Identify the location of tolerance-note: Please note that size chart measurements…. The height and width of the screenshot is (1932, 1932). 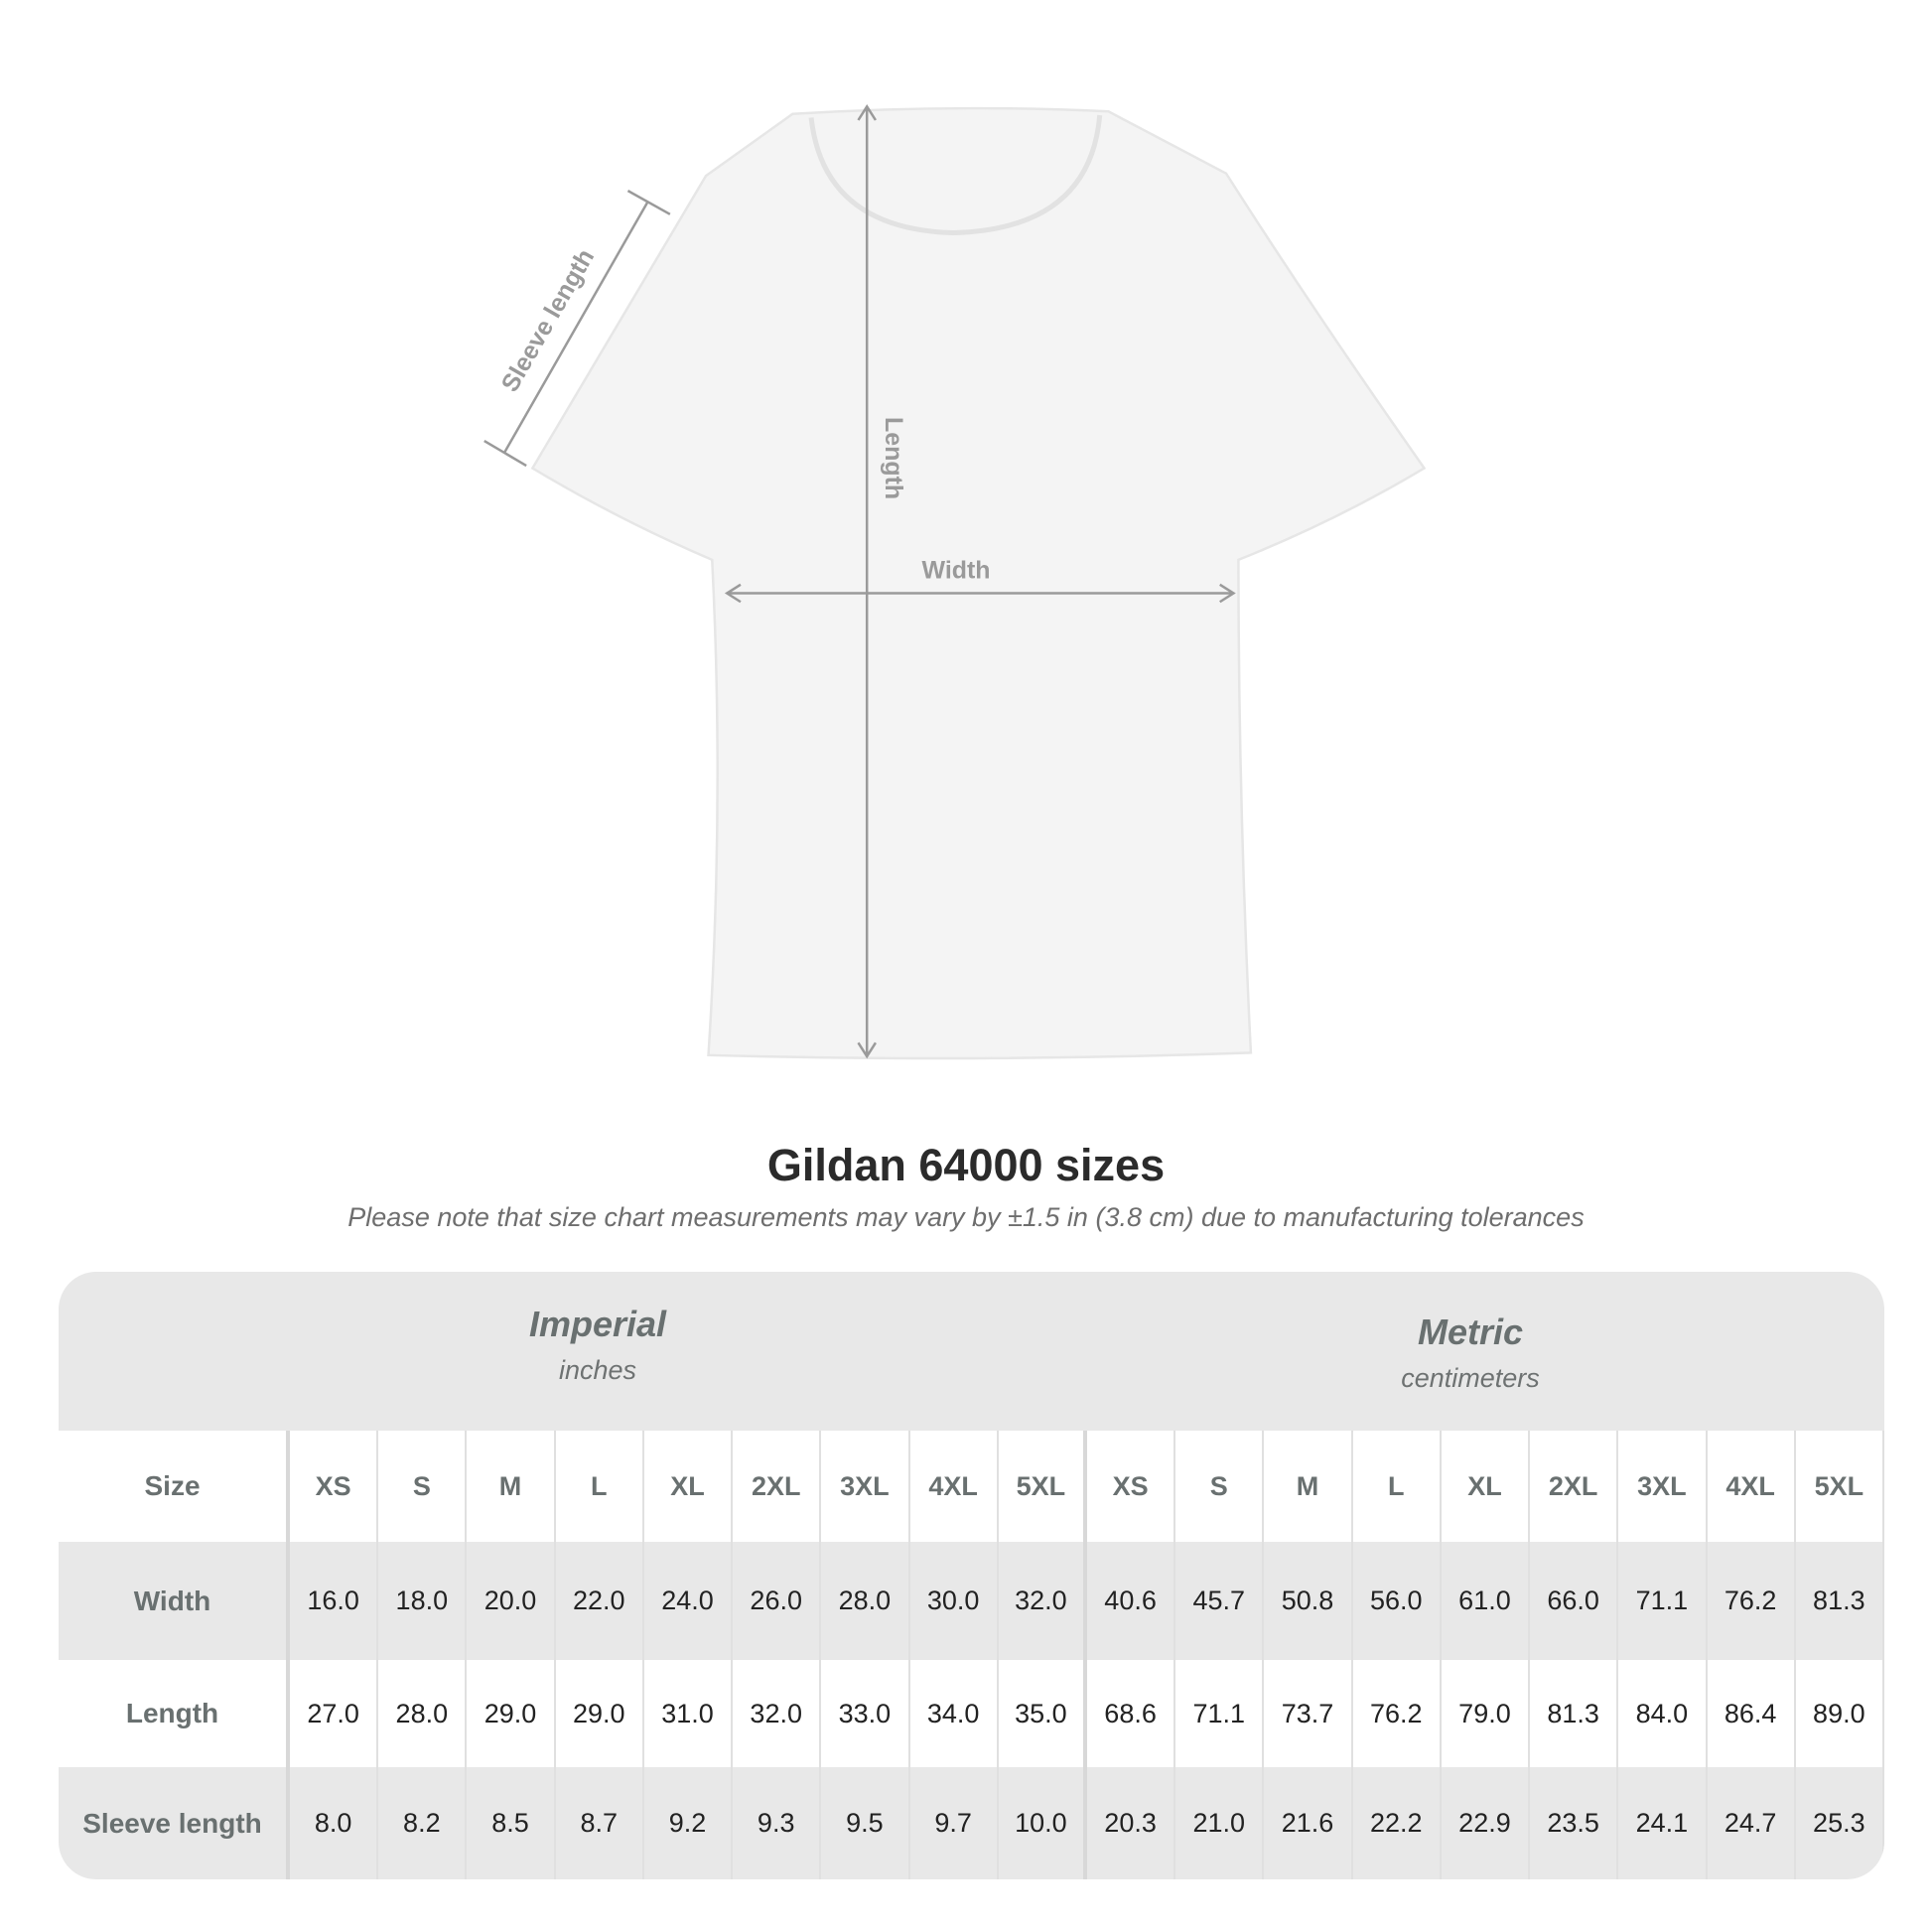
(966, 1217).